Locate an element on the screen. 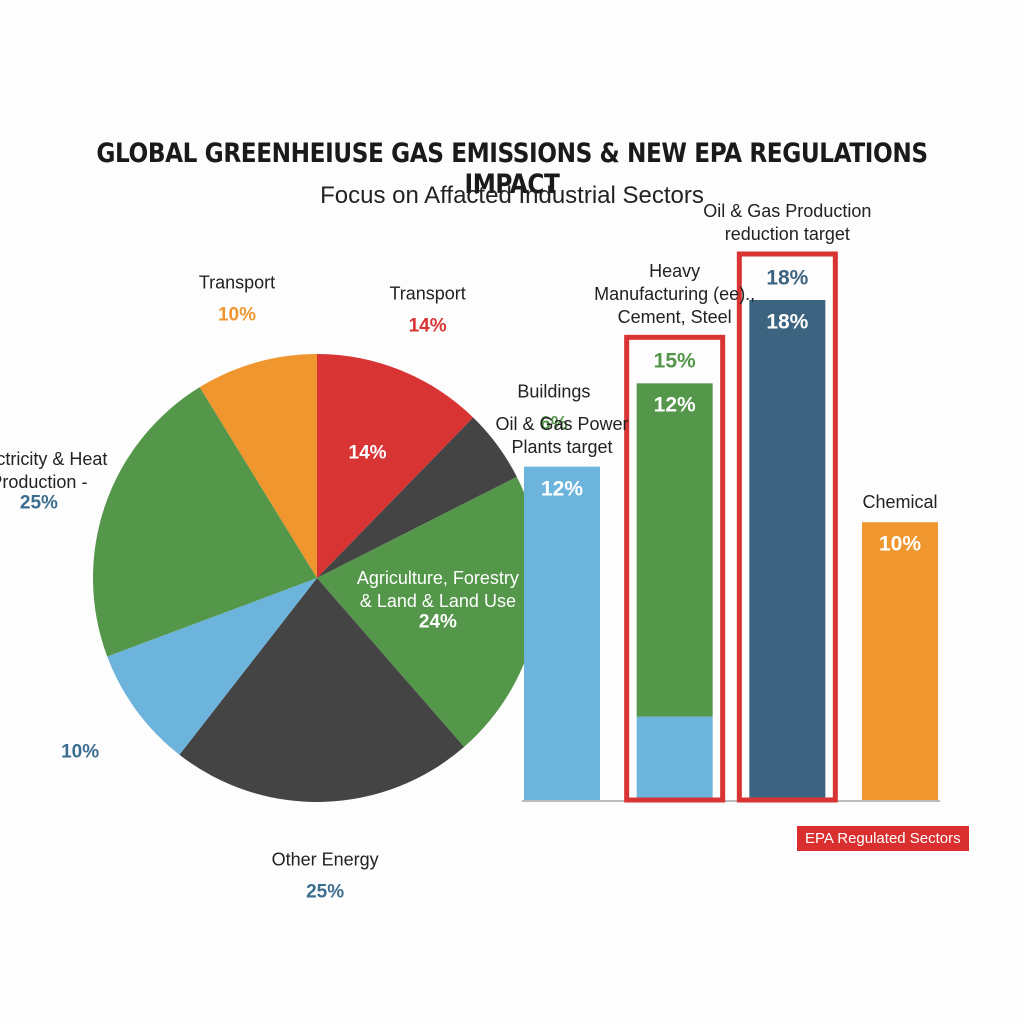  slice-value-label: 6% is located at coordinates (554, 424).